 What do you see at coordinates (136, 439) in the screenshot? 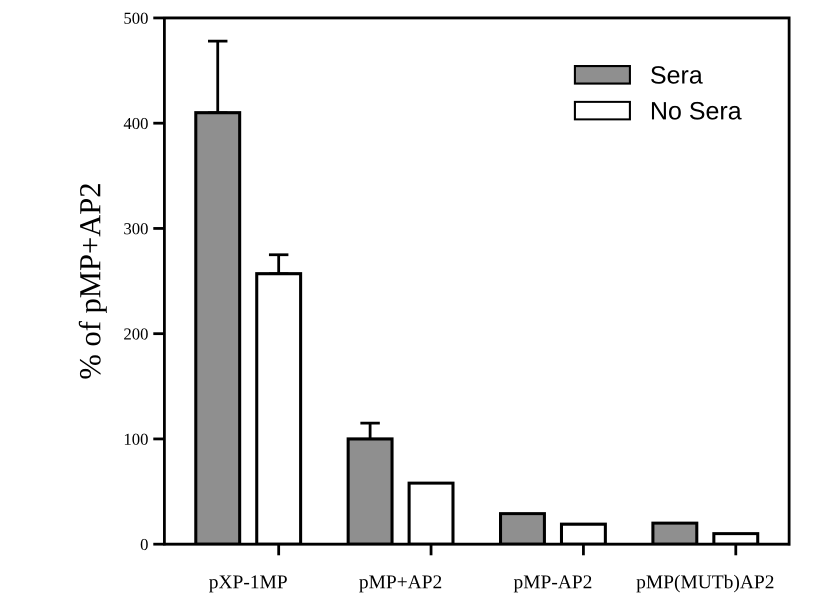
I see `y-tick-label: 100` at bounding box center [136, 439].